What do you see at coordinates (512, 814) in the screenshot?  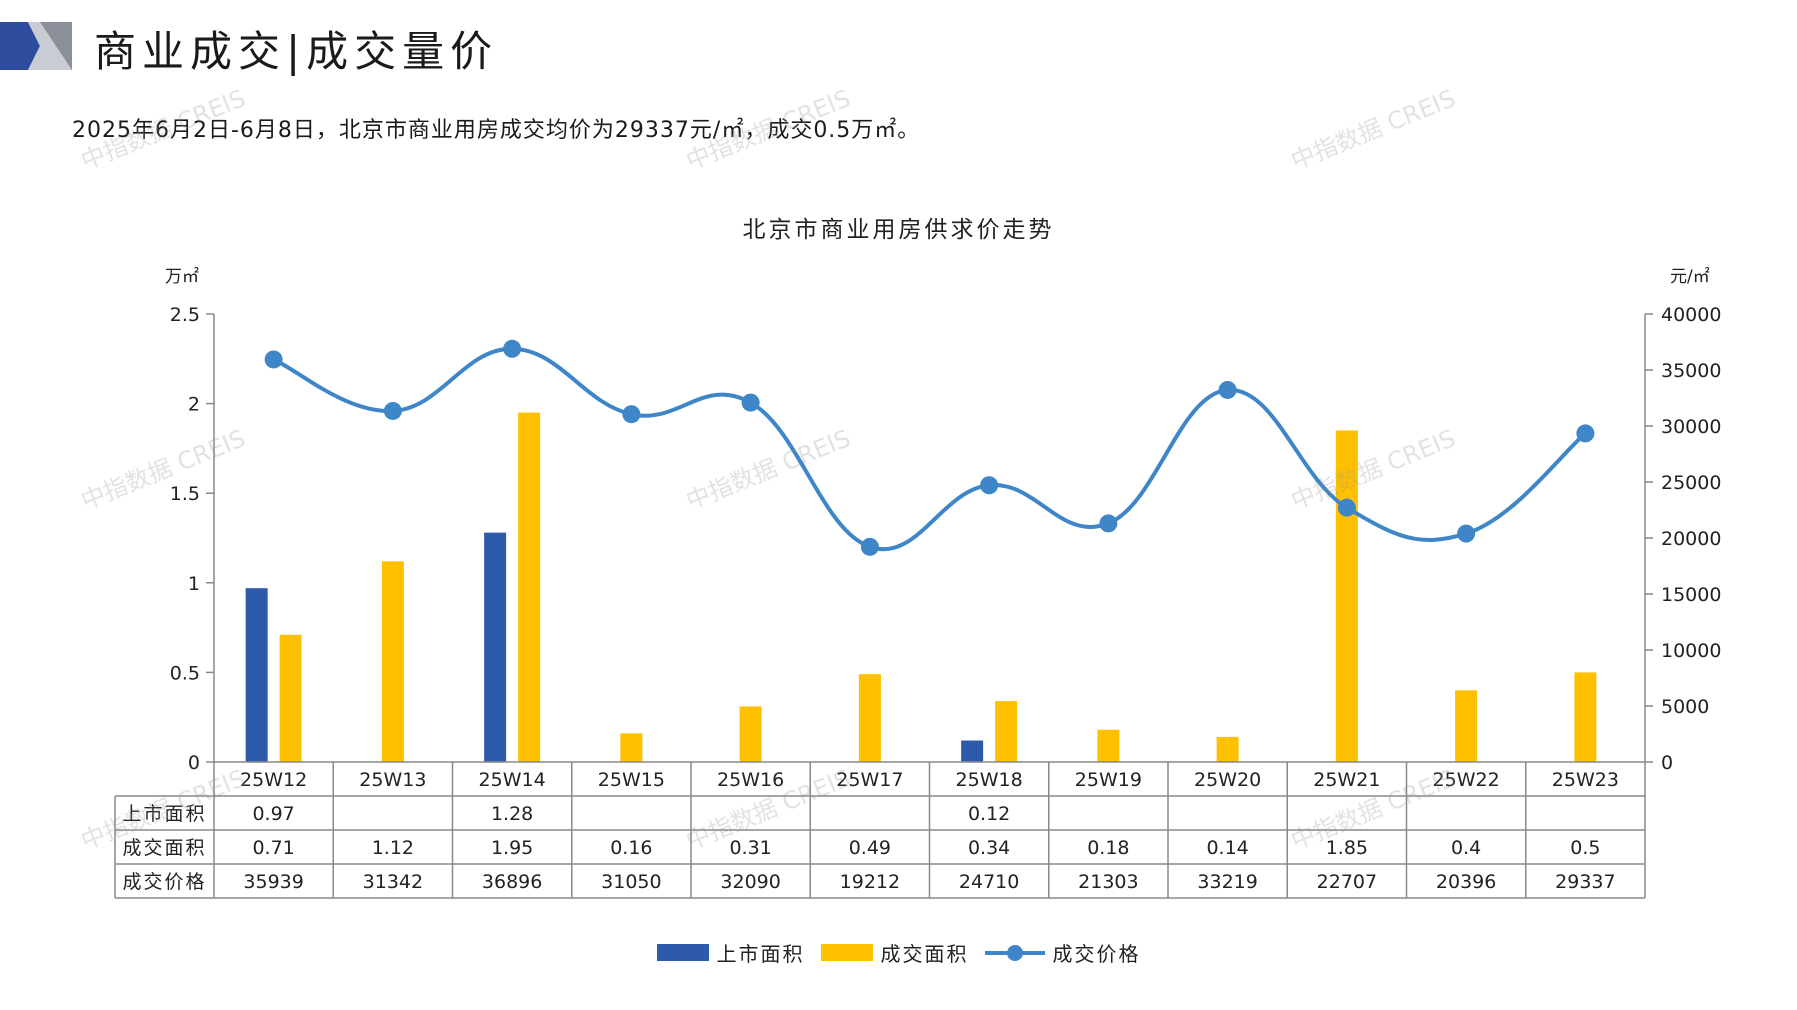 I see `data-label: 1.28` at bounding box center [512, 814].